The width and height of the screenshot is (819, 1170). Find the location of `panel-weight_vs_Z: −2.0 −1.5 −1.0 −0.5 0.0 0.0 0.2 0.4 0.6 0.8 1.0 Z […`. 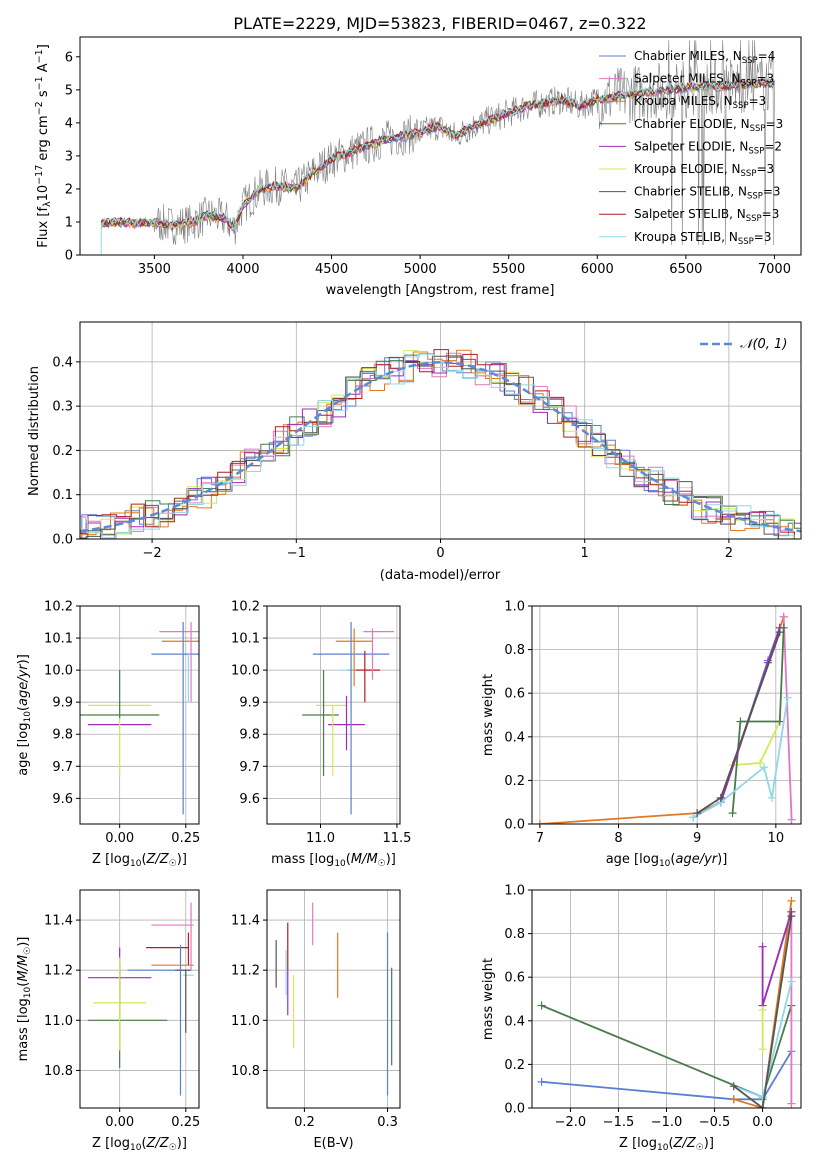

panel-weight_vs_Z: −2.0 −1.5 −1.0 −0.5 0.0 0.0 0.2 0.4 0.6 0.8 1.0 Z [… is located at coordinates (641, 1018).